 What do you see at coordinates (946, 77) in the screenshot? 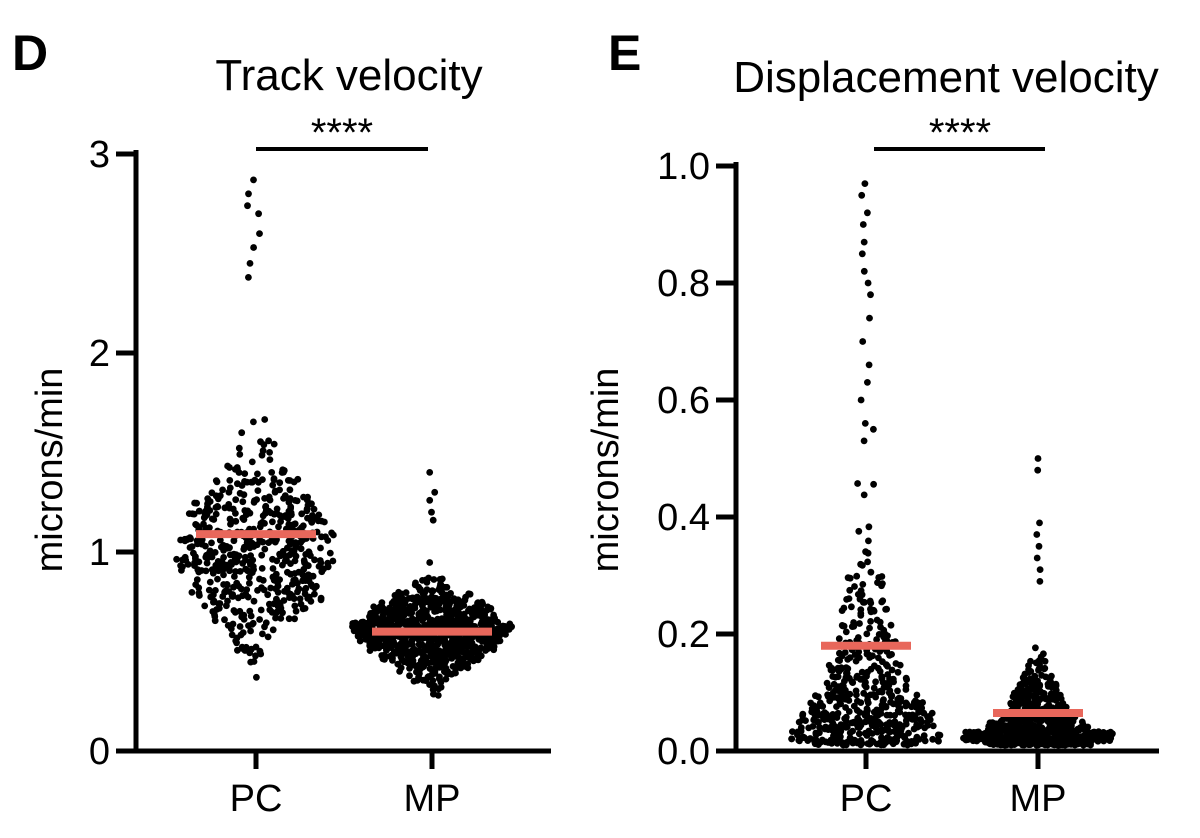
I see `chart-title-e: Displacement velocity` at bounding box center [946, 77].